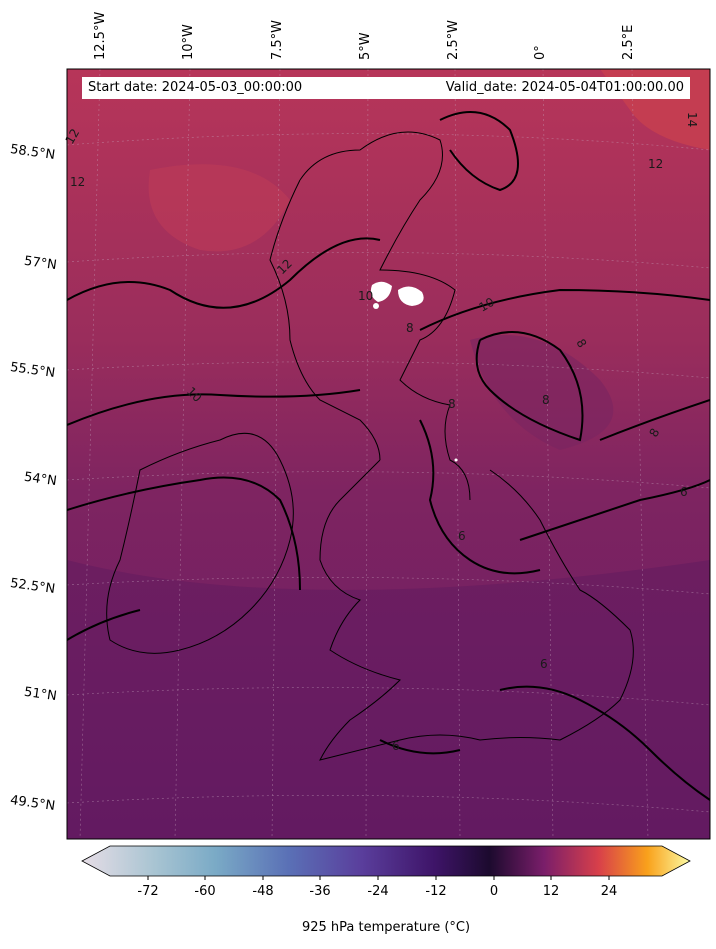  I want to click on contour-label: 14, so click(692, 119).